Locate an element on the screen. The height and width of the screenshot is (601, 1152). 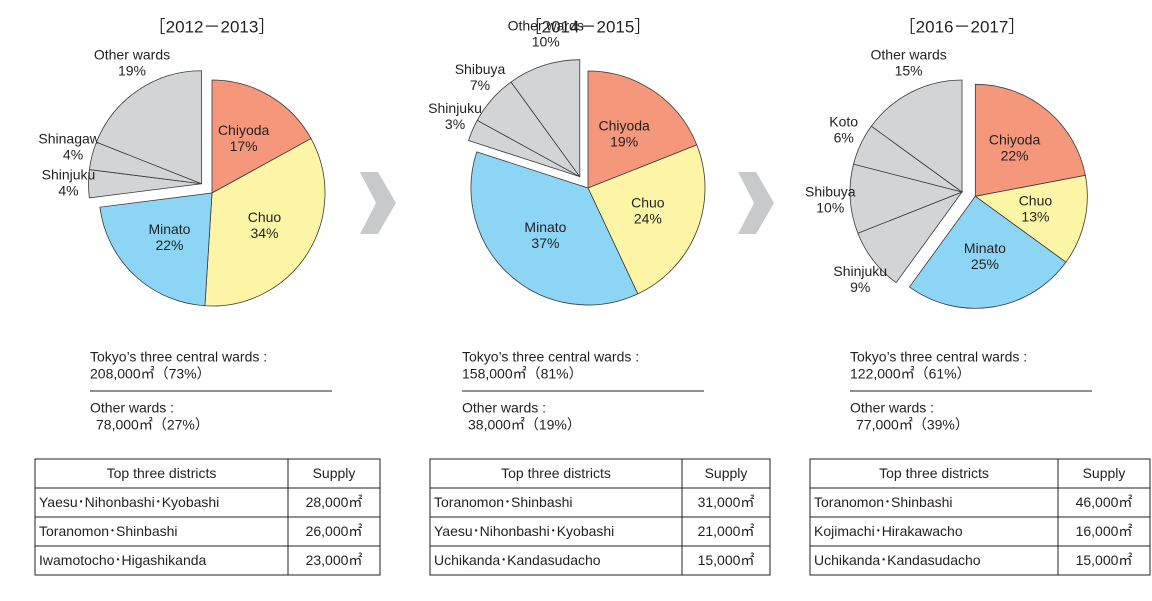
slice-label: Koto is located at coordinates (843, 121).